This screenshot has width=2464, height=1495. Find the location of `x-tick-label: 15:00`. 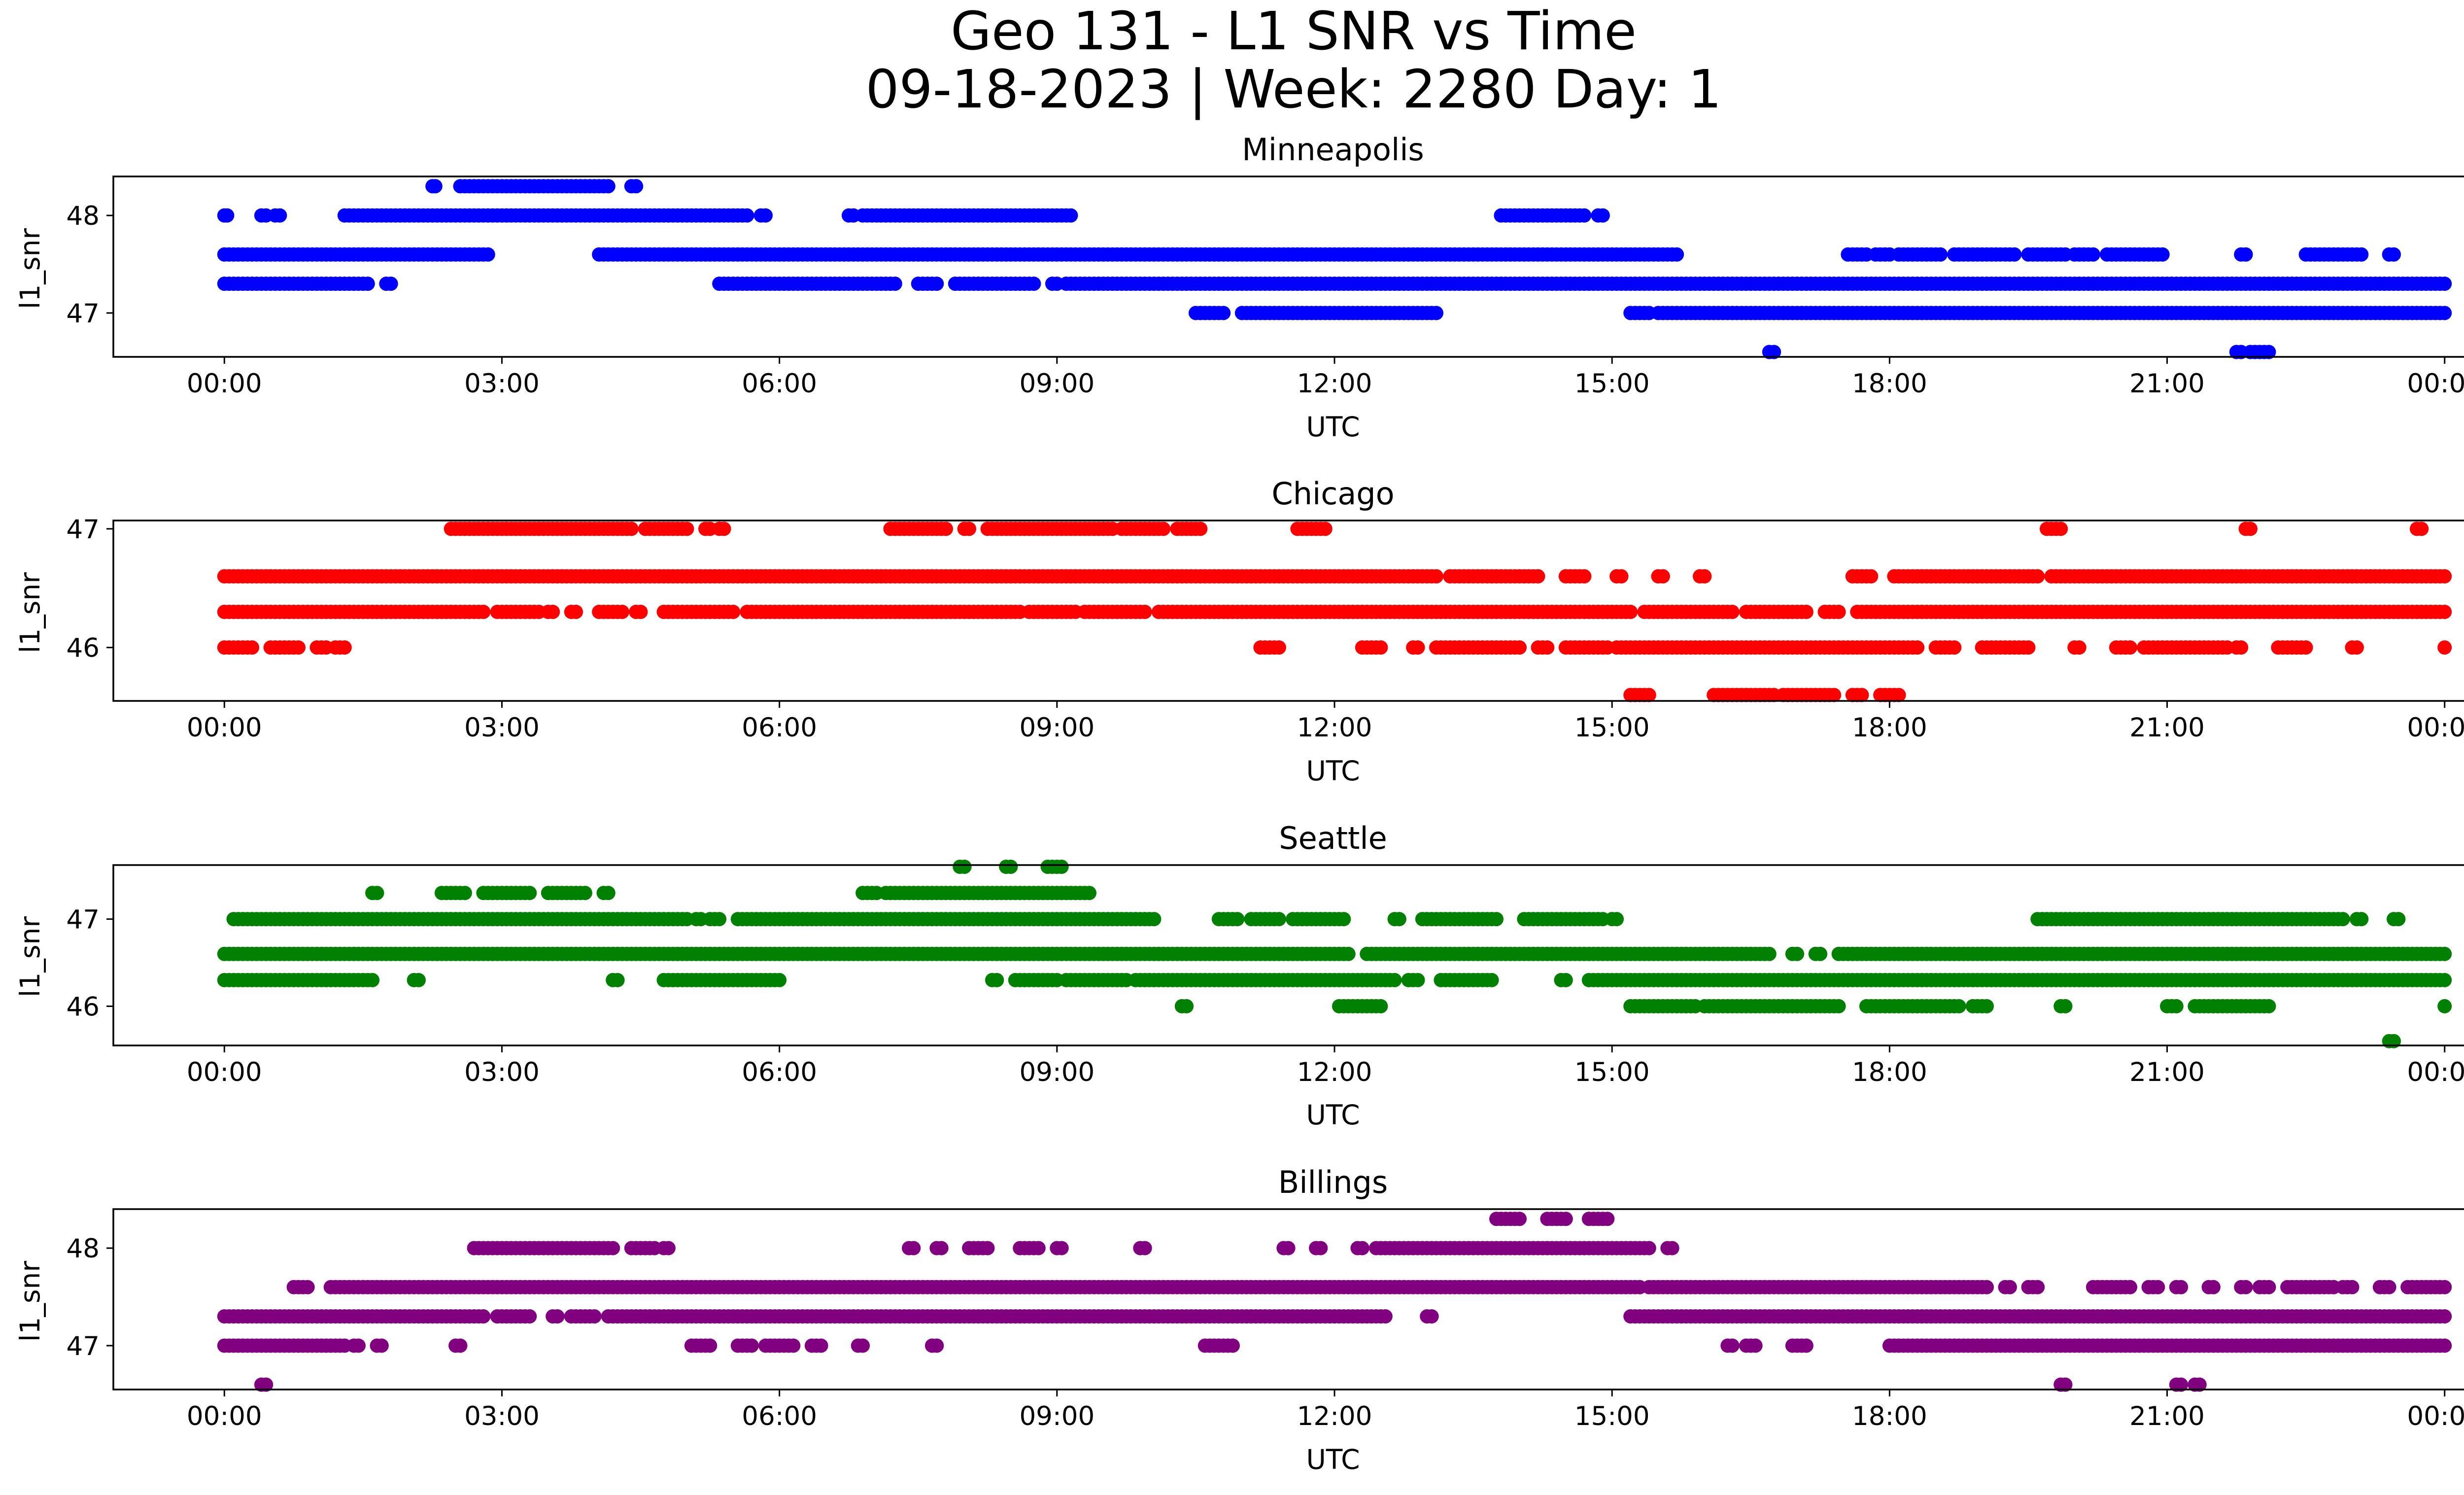

x-tick-label: 15:00 is located at coordinates (1612, 384).